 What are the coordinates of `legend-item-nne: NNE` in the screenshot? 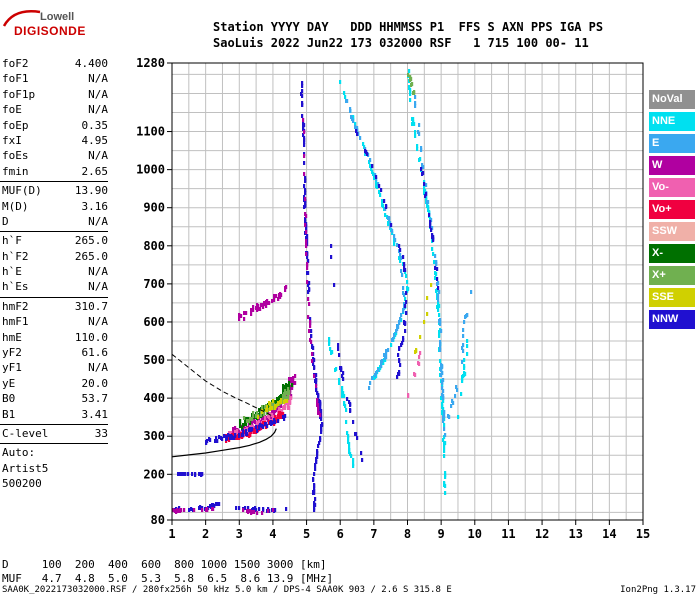 It's located at (672, 121).